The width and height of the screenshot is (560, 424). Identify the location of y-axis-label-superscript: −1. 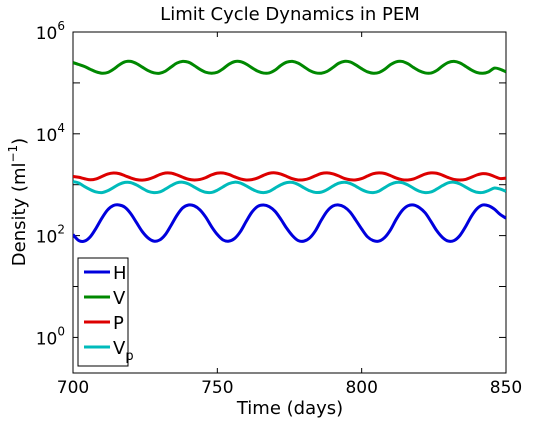
(13, 154).